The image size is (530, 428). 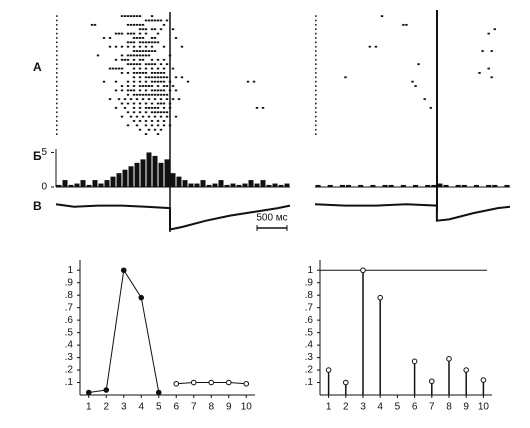 What do you see at coordinates (69, 370) in the screenshot?
I see `y-tick-label: .2` at bounding box center [69, 370].